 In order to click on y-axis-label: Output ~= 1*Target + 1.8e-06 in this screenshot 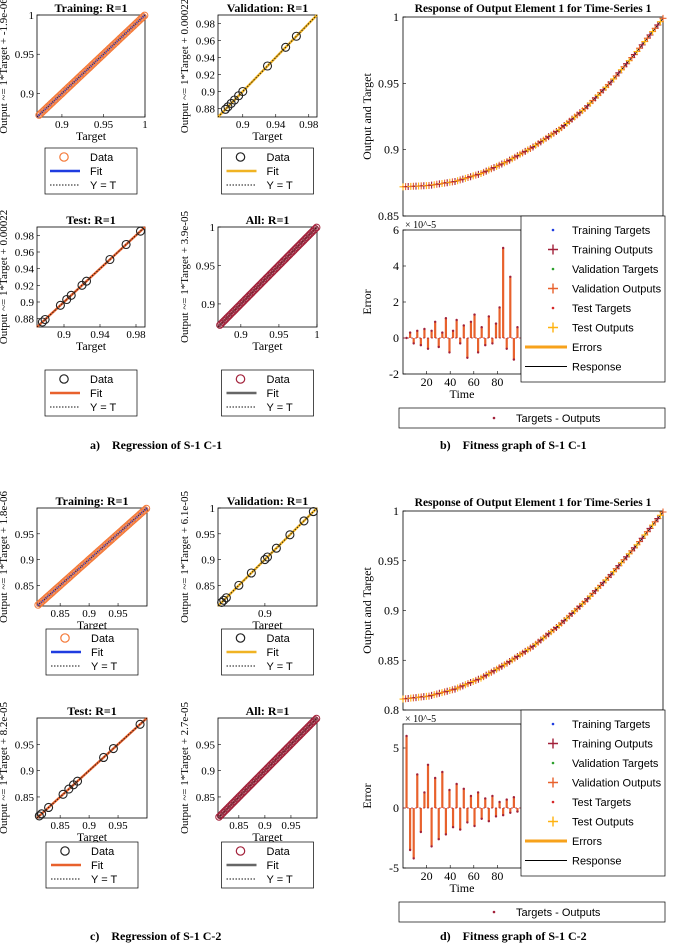, I will do `click(5, 557)`.